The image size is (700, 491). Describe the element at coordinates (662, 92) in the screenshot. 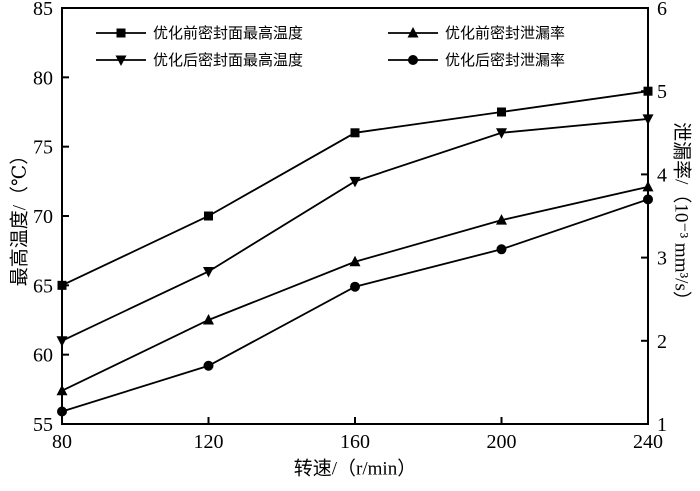

I see `y-right-tick-label: 5` at that location.